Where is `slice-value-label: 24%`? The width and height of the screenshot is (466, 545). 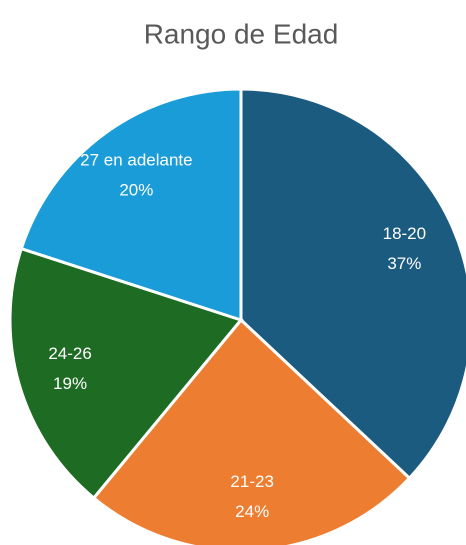
slice-value-label: 24% is located at coordinates (252, 511).